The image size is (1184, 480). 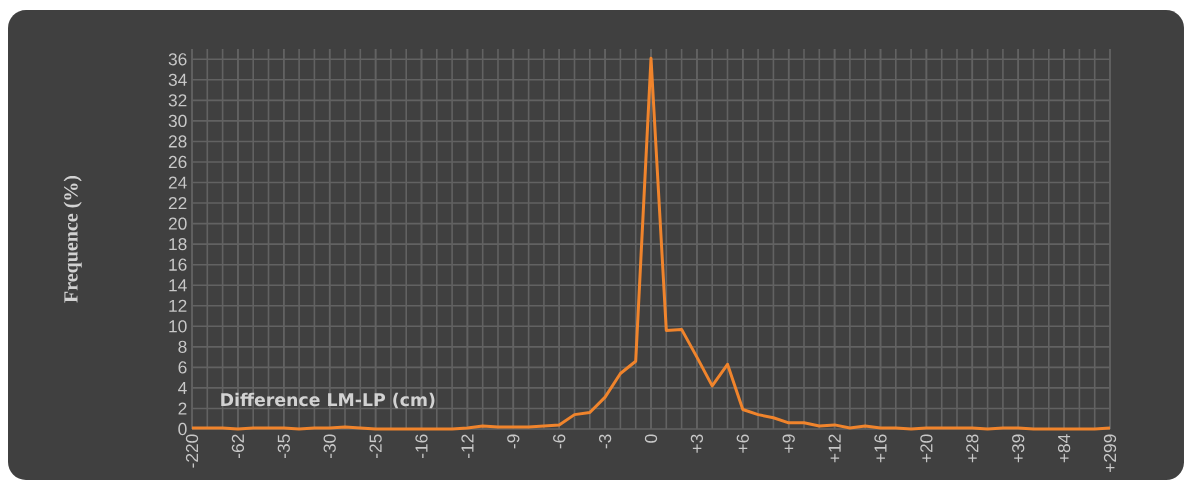 I want to click on x-tick-label: +6, so click(x=742, y=443).